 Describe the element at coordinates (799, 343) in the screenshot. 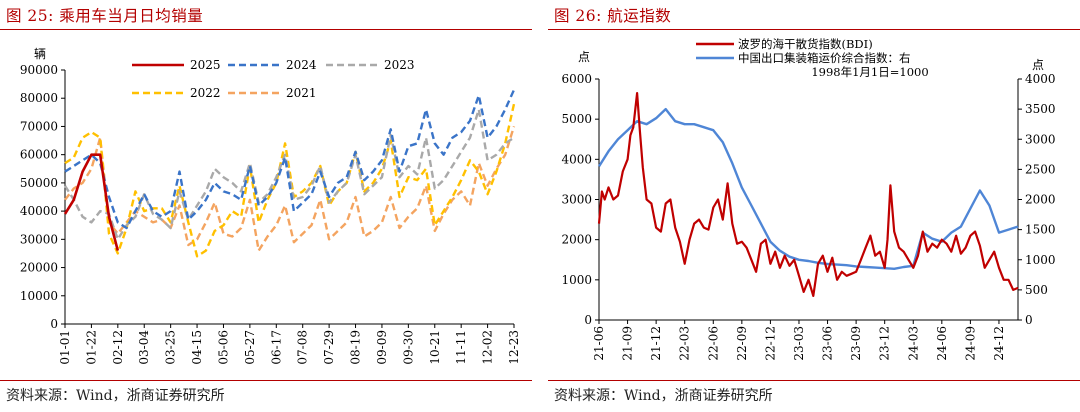

I see `x-tick-label: 23-03` at that location.